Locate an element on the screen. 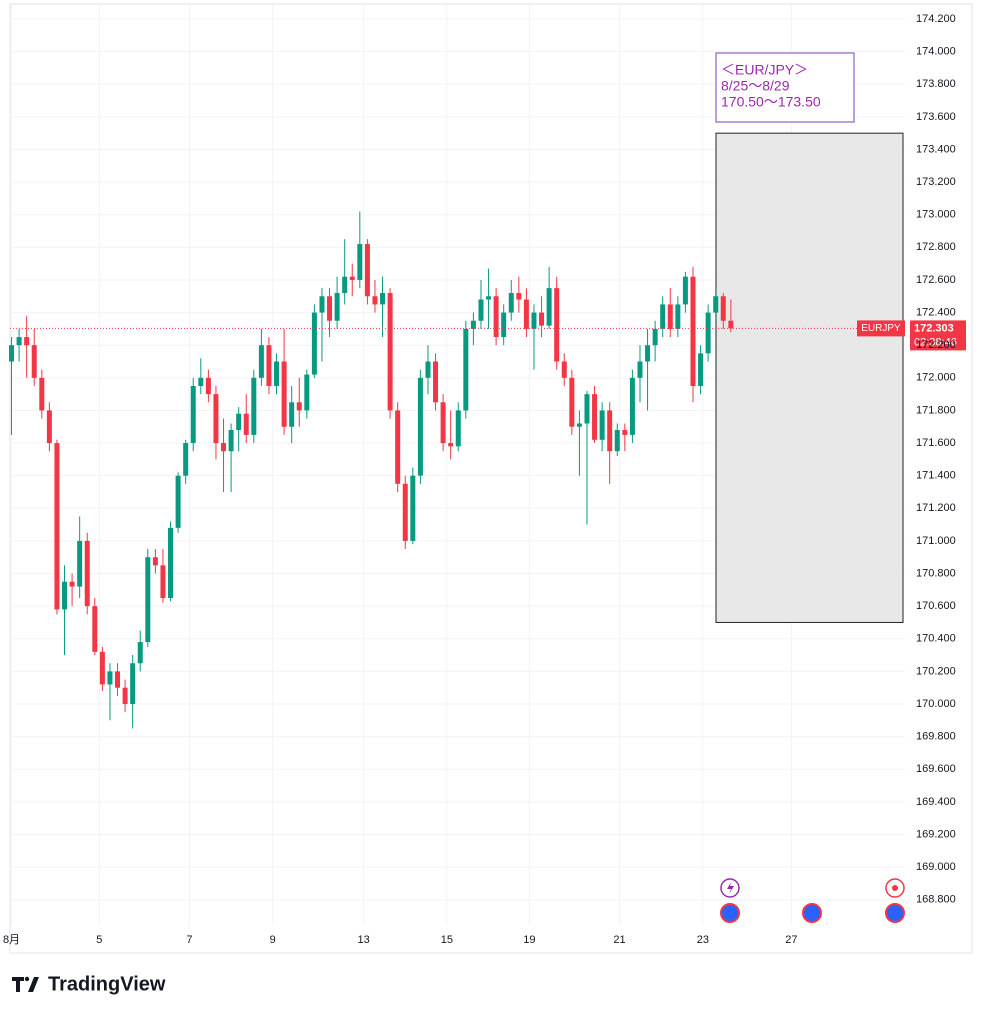  y-tick-label: 174.200 is located at coordinates (936, 19).